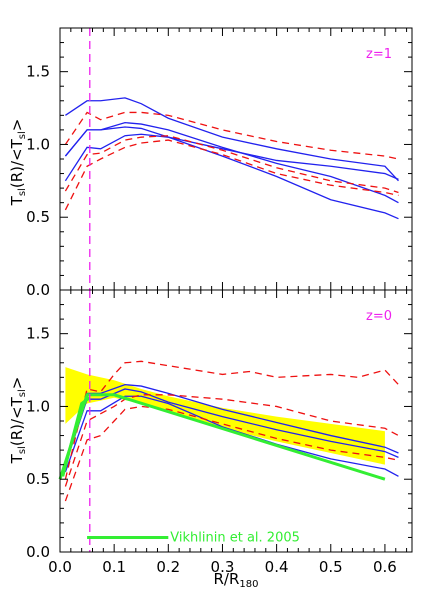  Describe the element at coordinates (331, 567) in the screenshot. I see `x-tick-label: 0.5` at that location.